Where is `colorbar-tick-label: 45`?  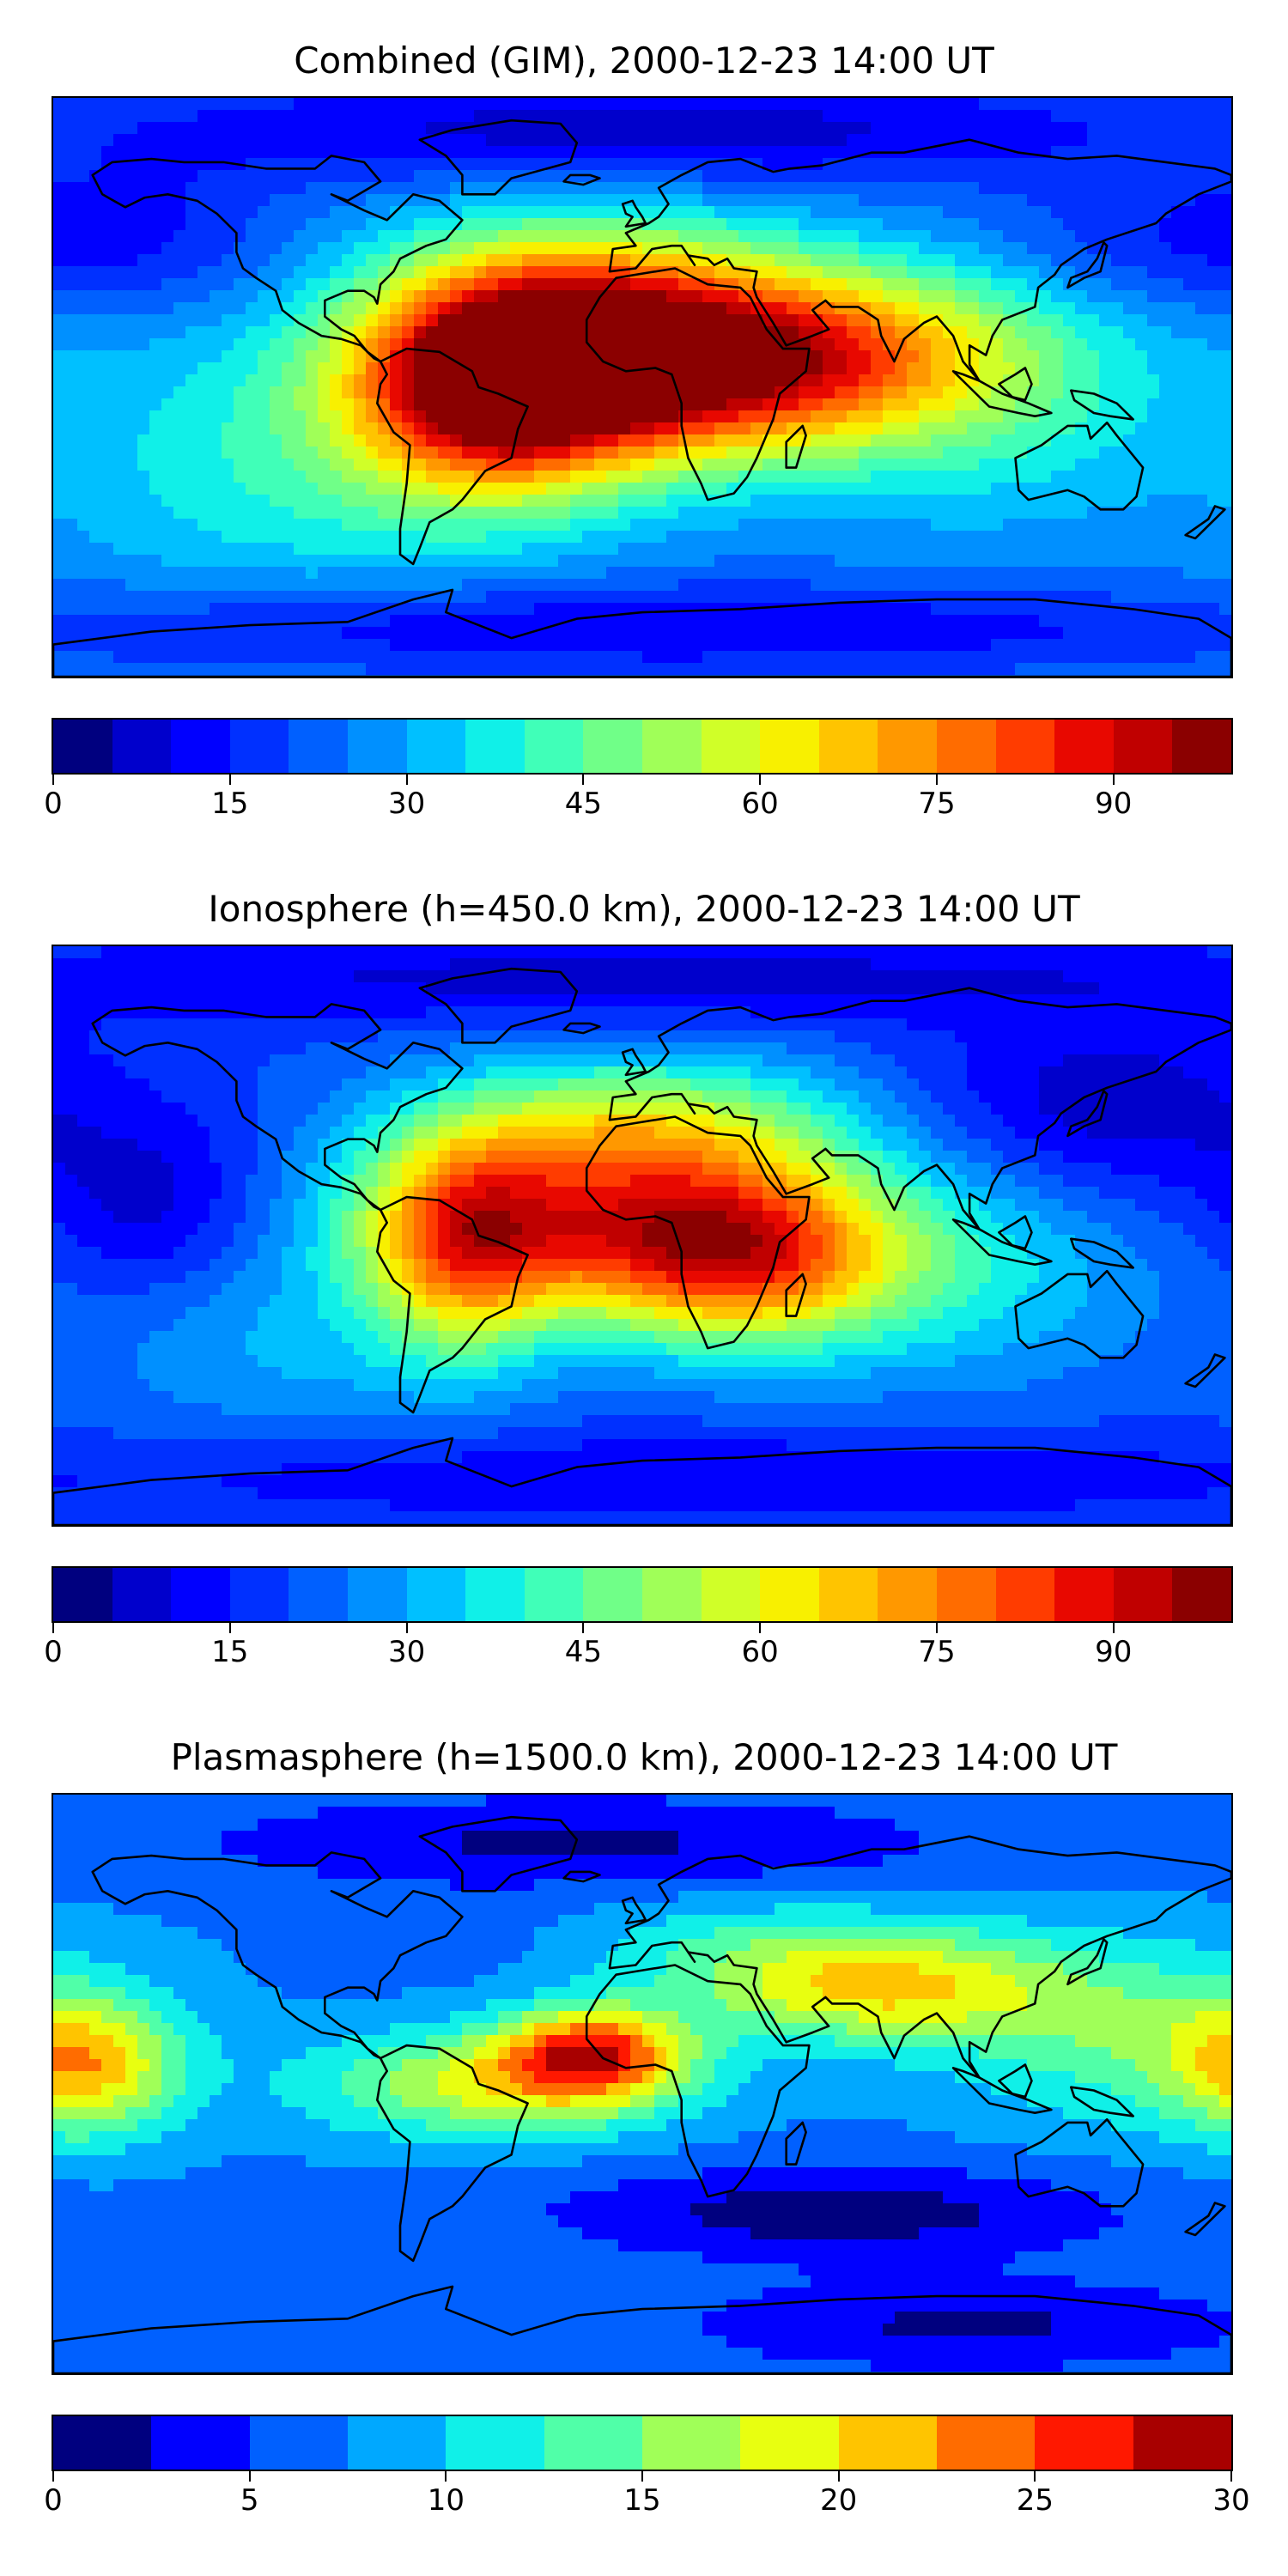 colorbar-tick-label: 45 is located at coordinates (583, 804).